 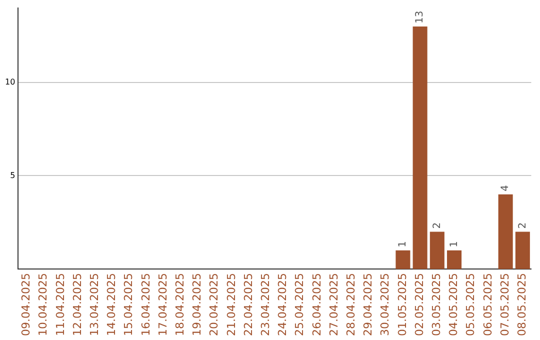 I want to click on x-tick-label: 02.05.2025, so click(x=419, y=304).